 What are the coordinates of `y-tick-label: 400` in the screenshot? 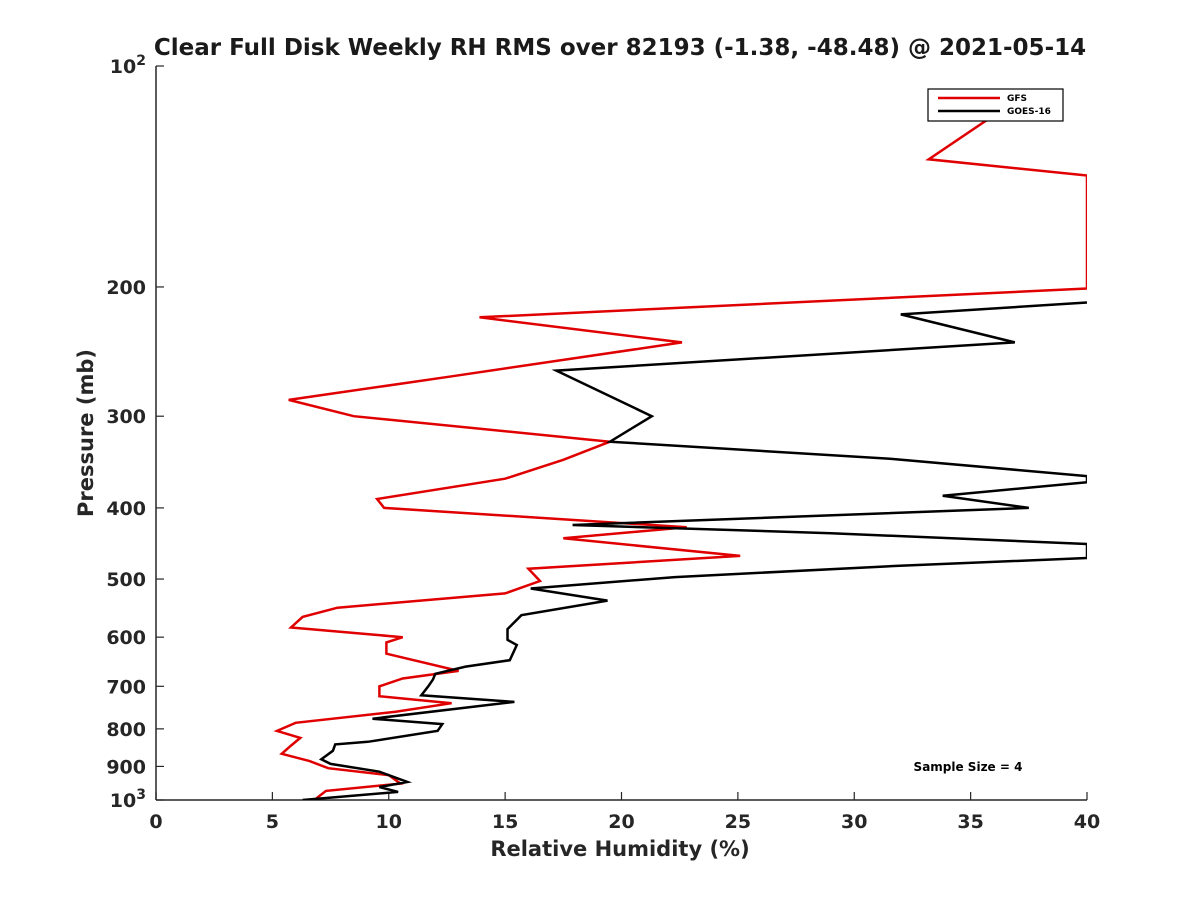 It's located at (126, 509).